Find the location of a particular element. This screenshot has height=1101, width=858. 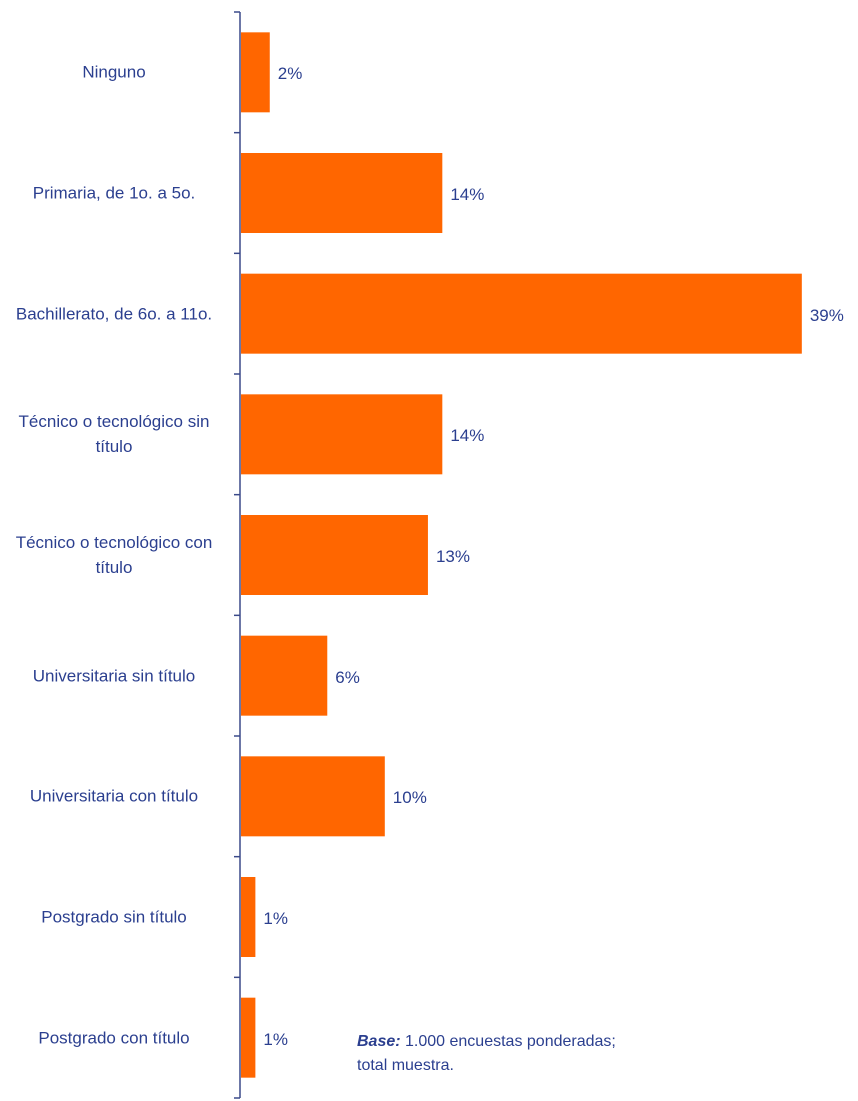

category-label: Técnico o tecnológico con título is located at coordinates (114, 555).